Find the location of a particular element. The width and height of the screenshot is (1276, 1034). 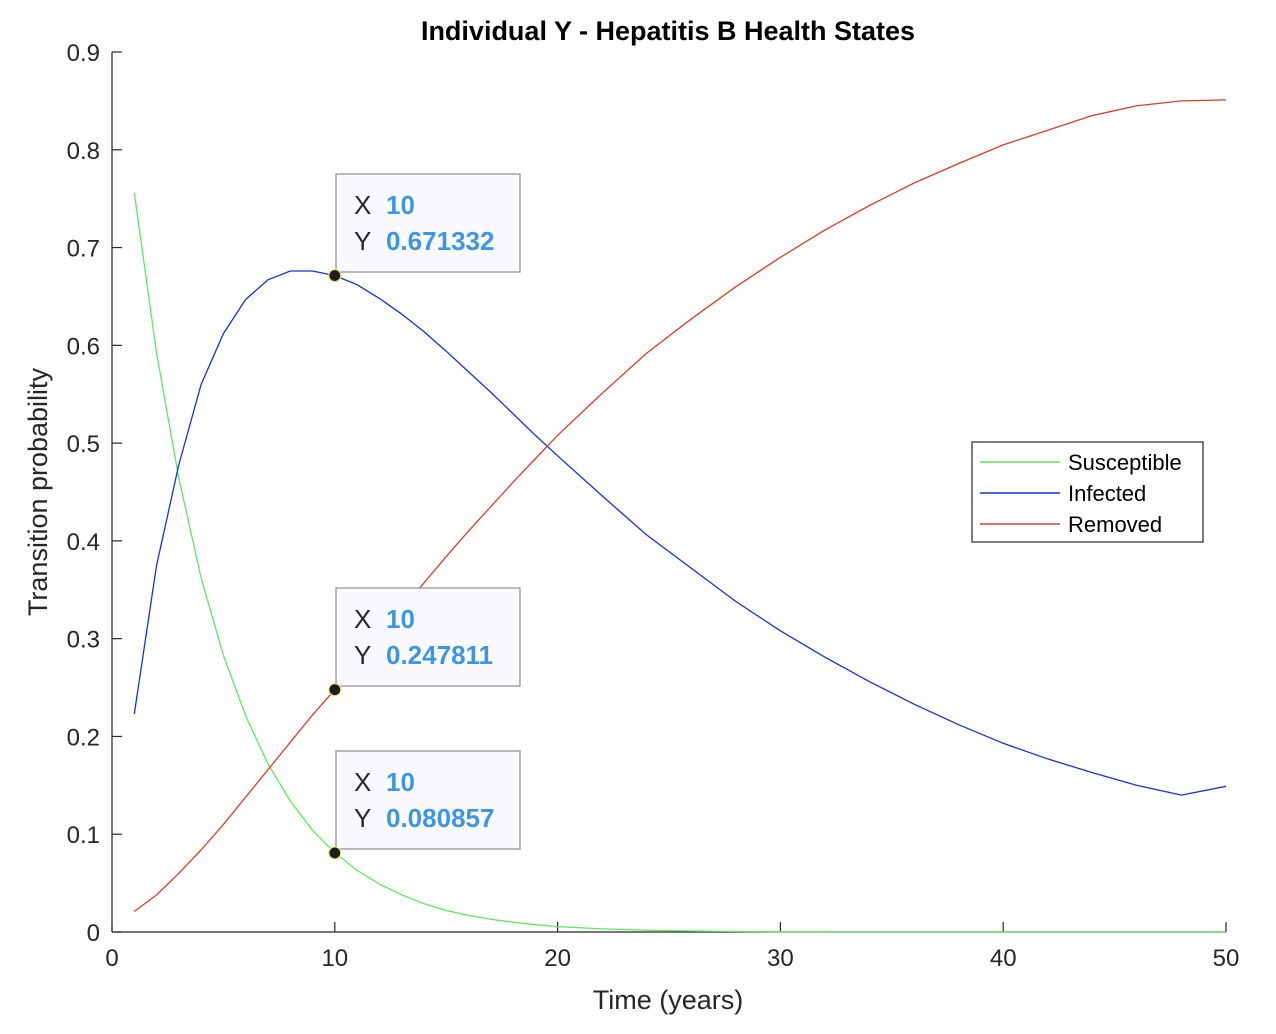

legend-label-infected: Infected is located at coordinates (1107, 493).